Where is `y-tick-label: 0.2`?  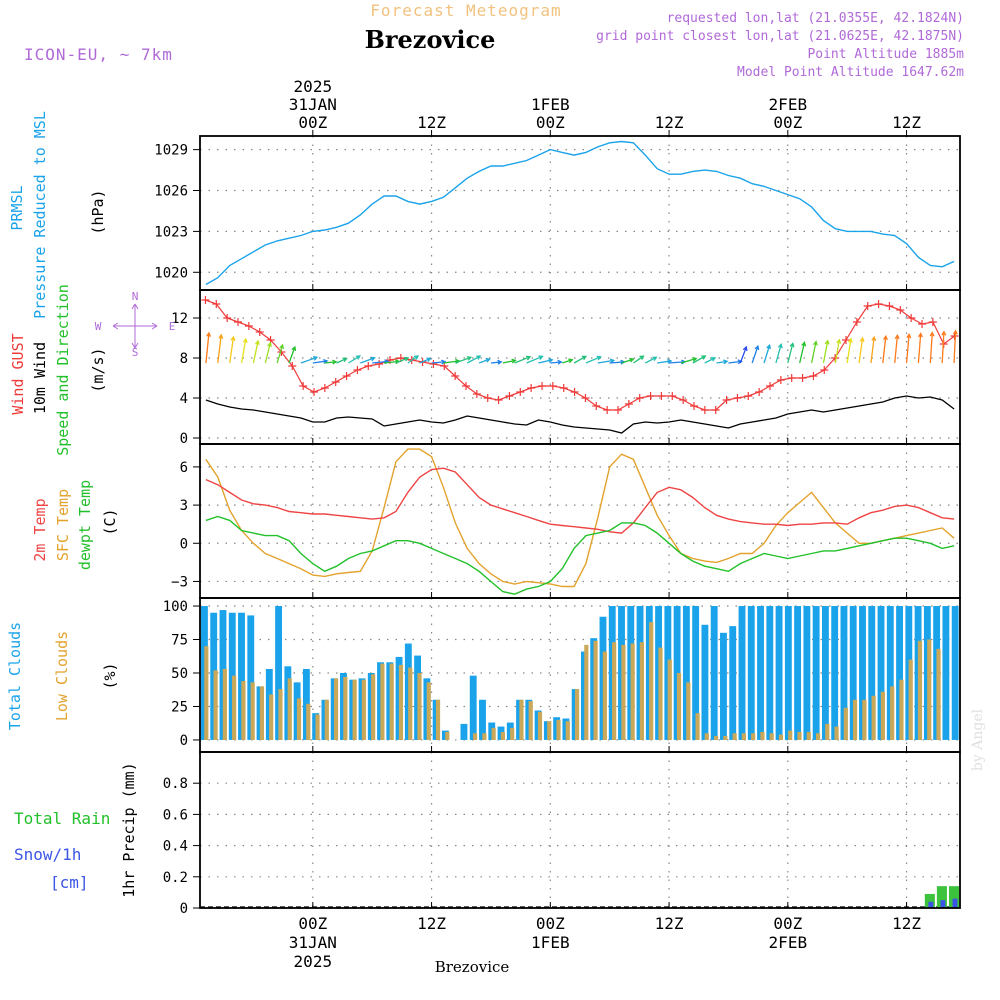
y-tick-label: 0.2 is located at coordinates (175, 878).